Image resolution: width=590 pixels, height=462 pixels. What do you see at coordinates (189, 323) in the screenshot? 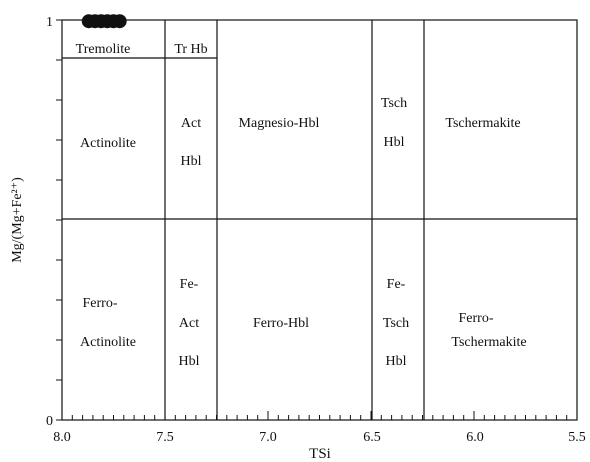
I see `field-label-fe-act-hbl: Act` at bounding box center [189, 323].